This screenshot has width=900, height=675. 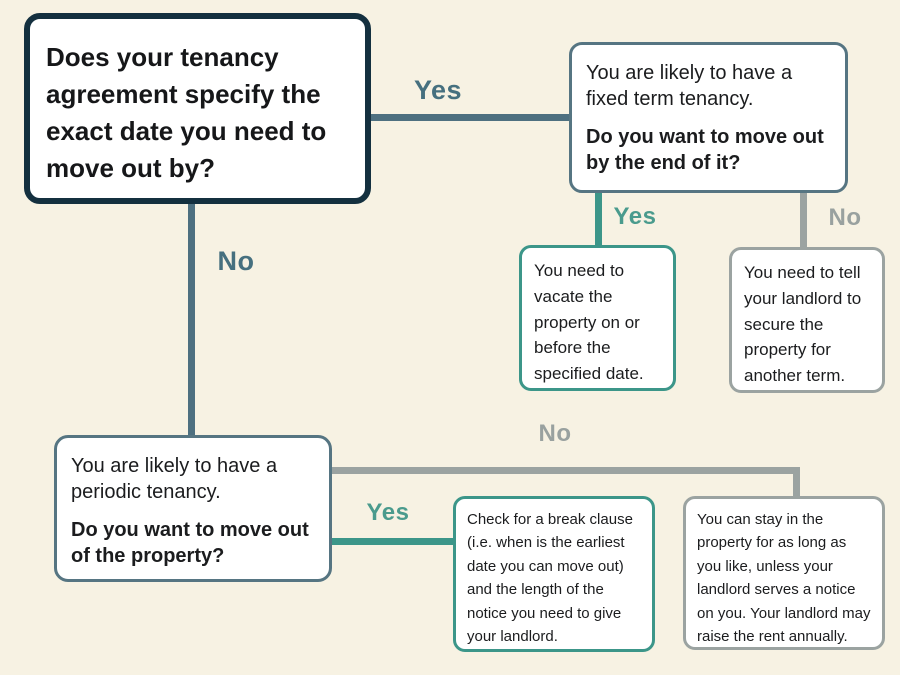 What do you see at coordinates (635, 216) in the screenshot?
I see `edge-label-fixed-yes: Yes` at bounding box center [635, 216].